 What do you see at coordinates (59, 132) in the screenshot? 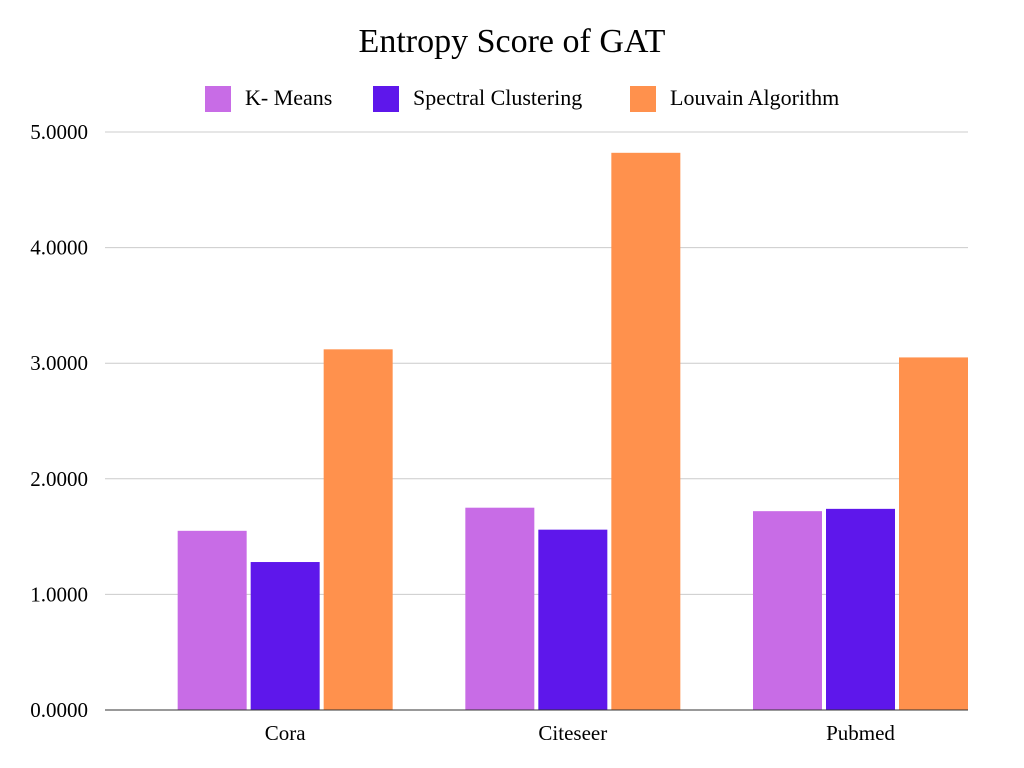
I see `y-tick-label: 5.0000` at bounding box center [59, 132].